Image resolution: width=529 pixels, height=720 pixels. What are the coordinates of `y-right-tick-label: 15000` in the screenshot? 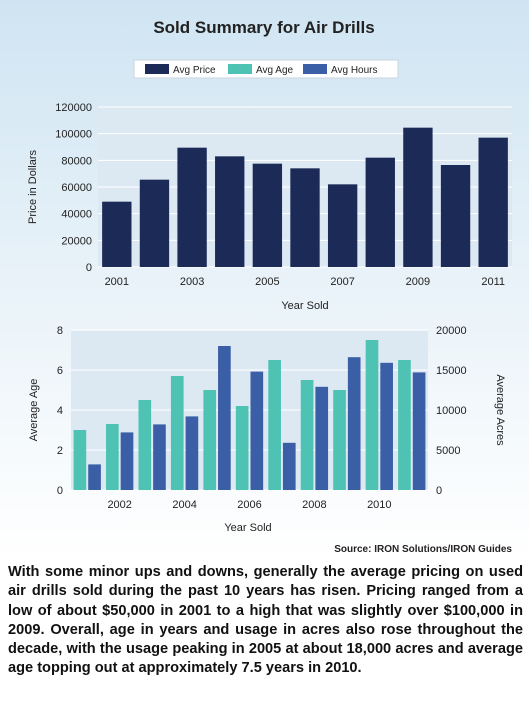 It's located at (451, 371).